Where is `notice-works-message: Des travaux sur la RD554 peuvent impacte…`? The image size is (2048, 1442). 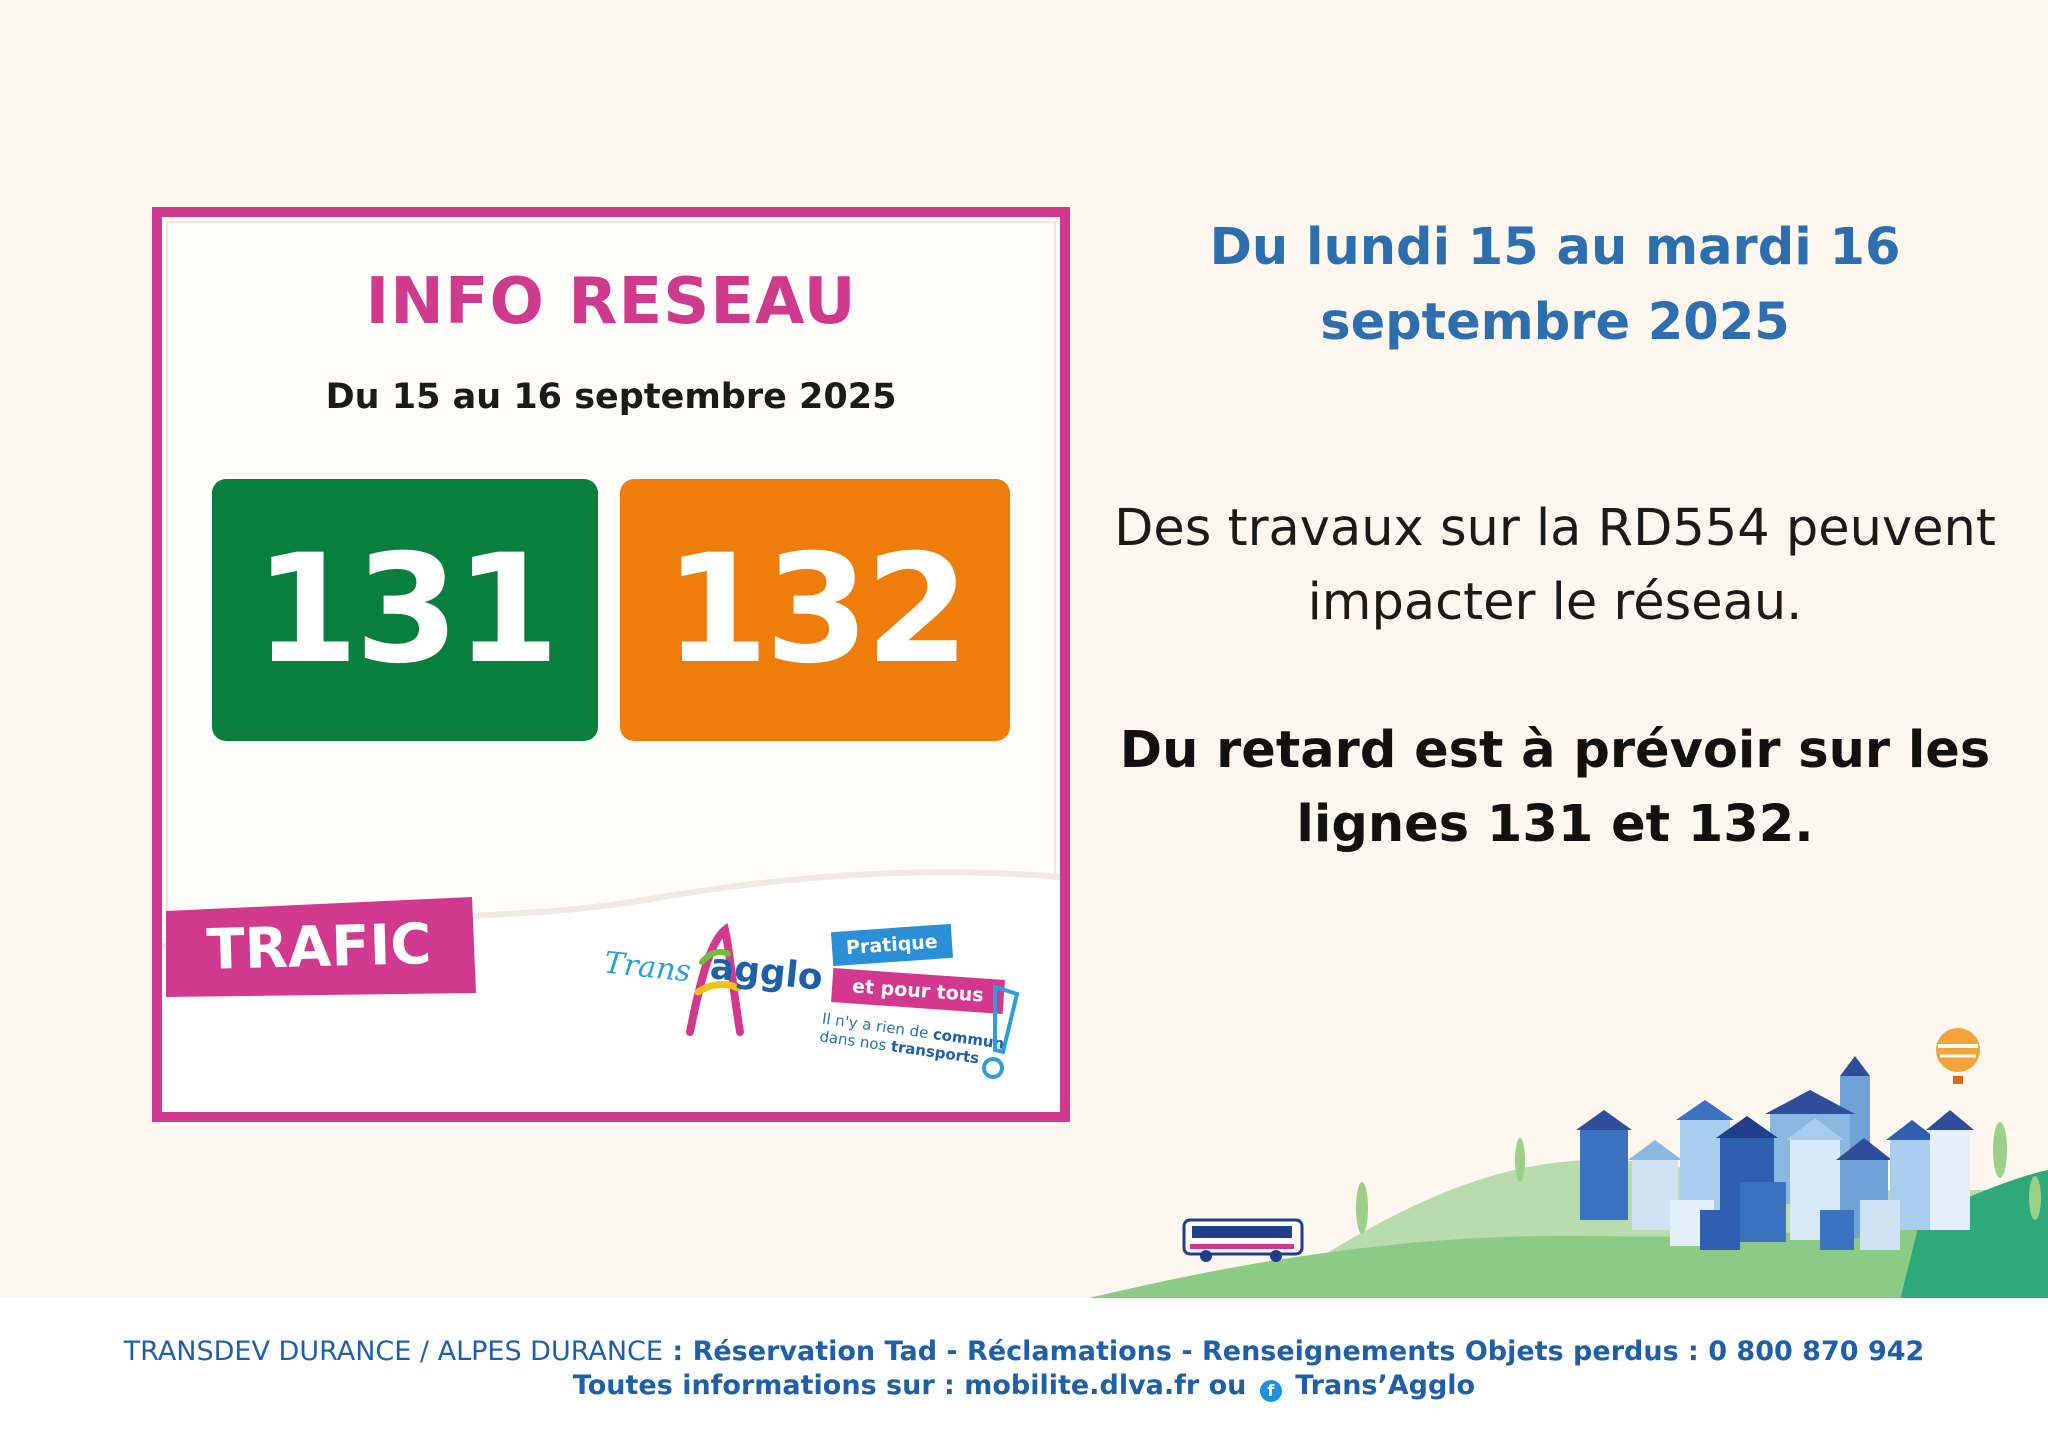 notice-works-message: Des travaux sur la RD554 peuvent impacte… is located at coordinates (1555, 565).